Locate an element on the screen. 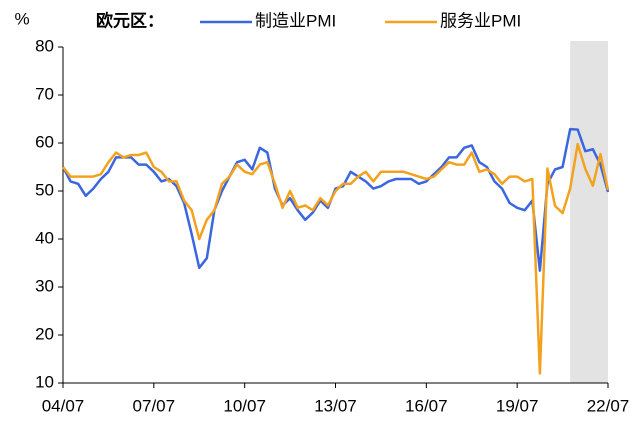 The image size is (640, 432). y-tick-label: 50 is located at coordinates (44, 189).